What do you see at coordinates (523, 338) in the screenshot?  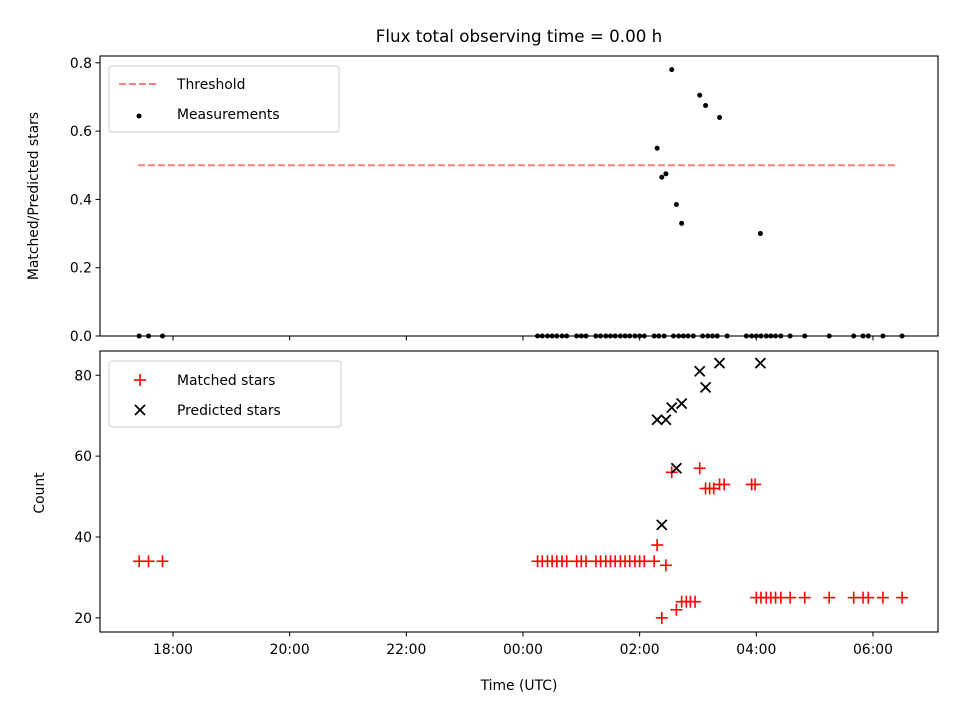 I see `top-x-axis` at bounding box center [523, 338].